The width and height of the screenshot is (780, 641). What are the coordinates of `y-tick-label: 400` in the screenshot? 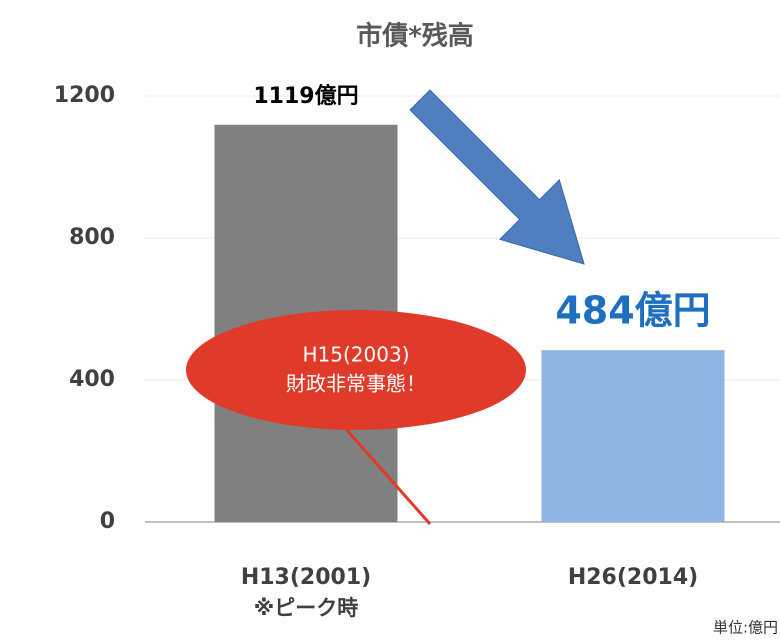 It's located at (92, 379).